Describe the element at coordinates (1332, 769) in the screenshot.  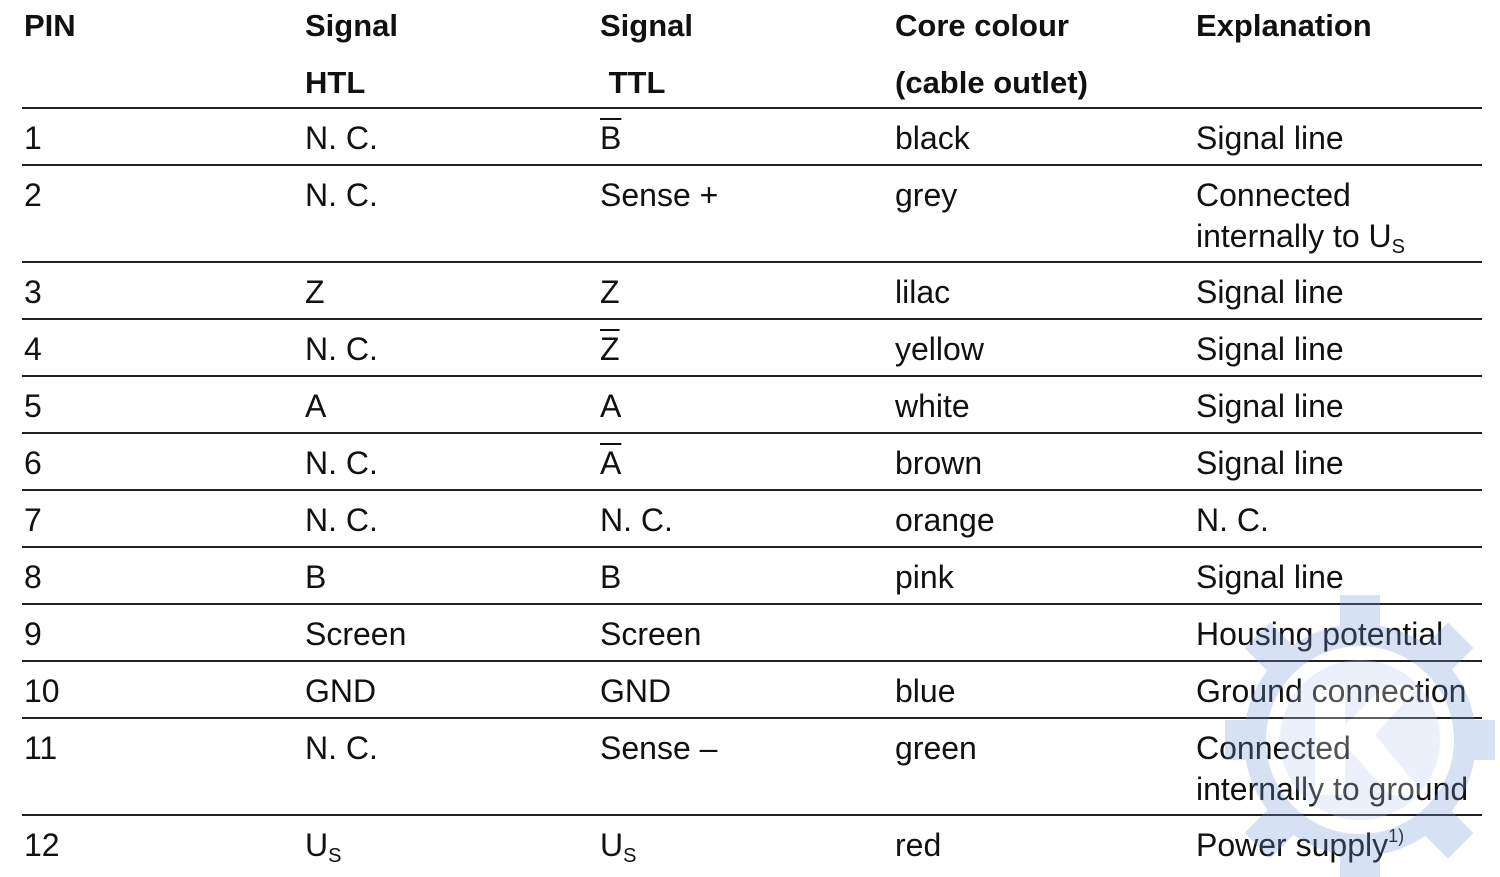
I see `cell-explanation: Connected internally to ground` at that location.